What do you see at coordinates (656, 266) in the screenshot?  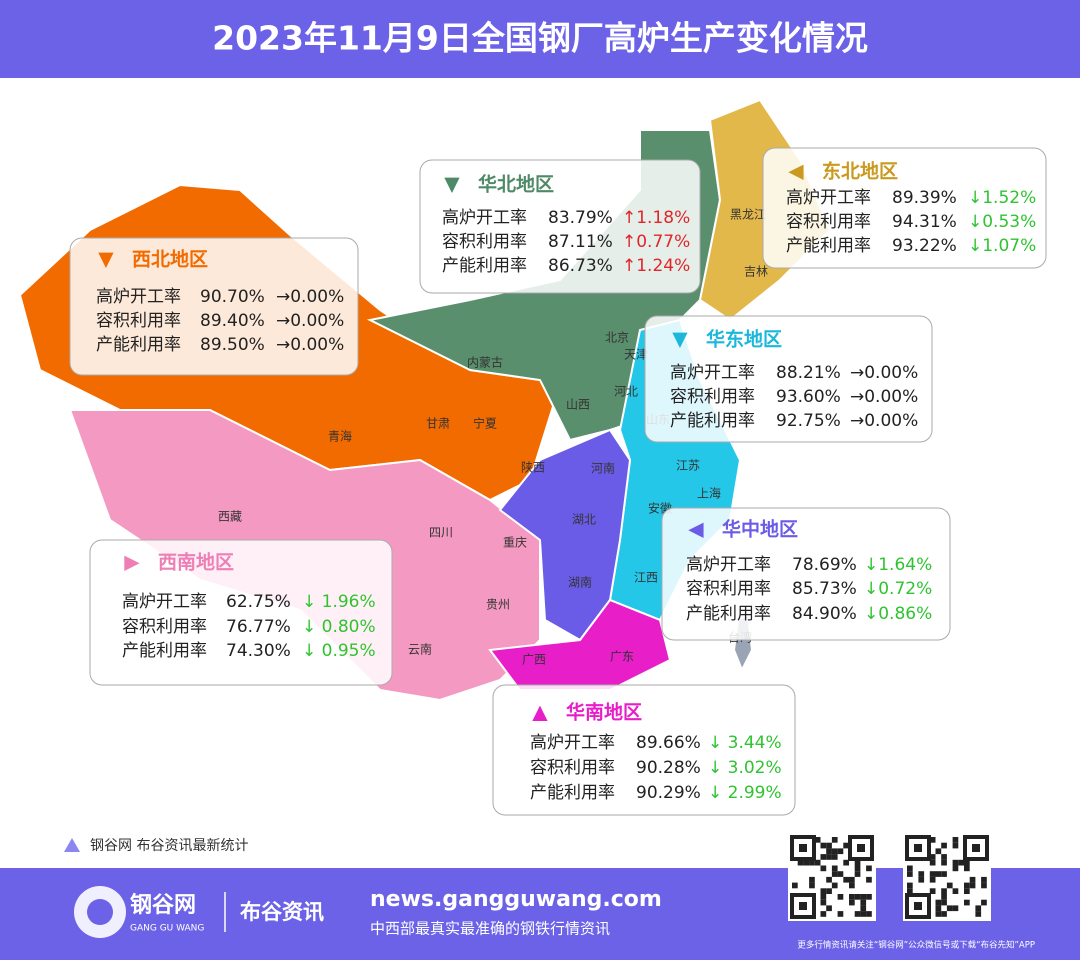 I see `metric-change: ↑1.24%` at bounding box center [656, 266].